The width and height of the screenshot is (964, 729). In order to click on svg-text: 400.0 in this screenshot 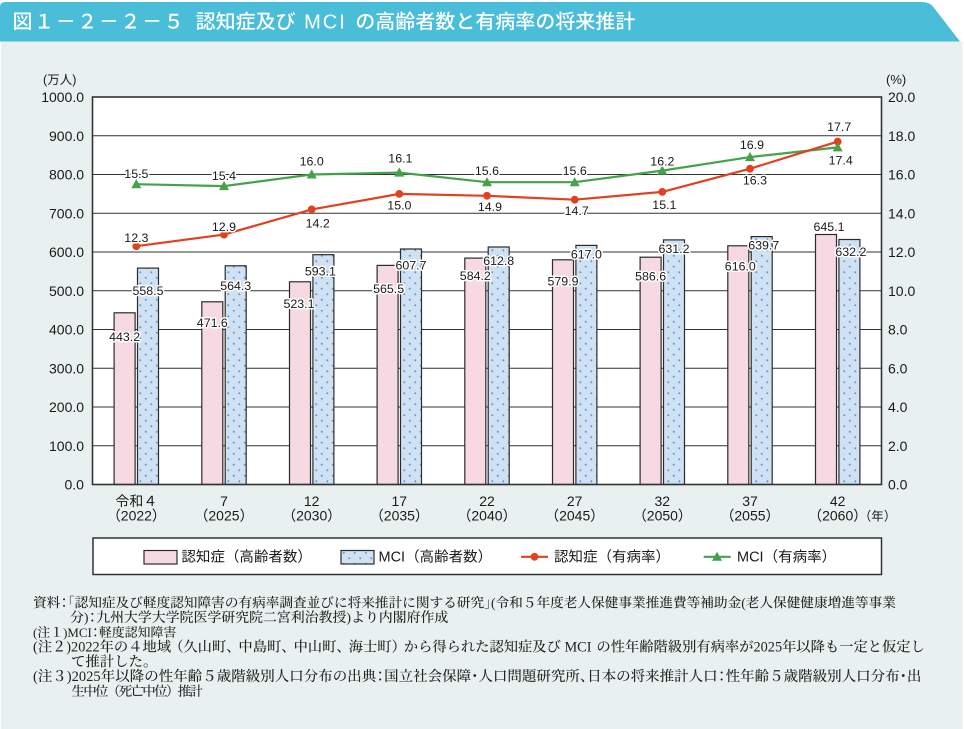, I will do `click(66, 330)`.